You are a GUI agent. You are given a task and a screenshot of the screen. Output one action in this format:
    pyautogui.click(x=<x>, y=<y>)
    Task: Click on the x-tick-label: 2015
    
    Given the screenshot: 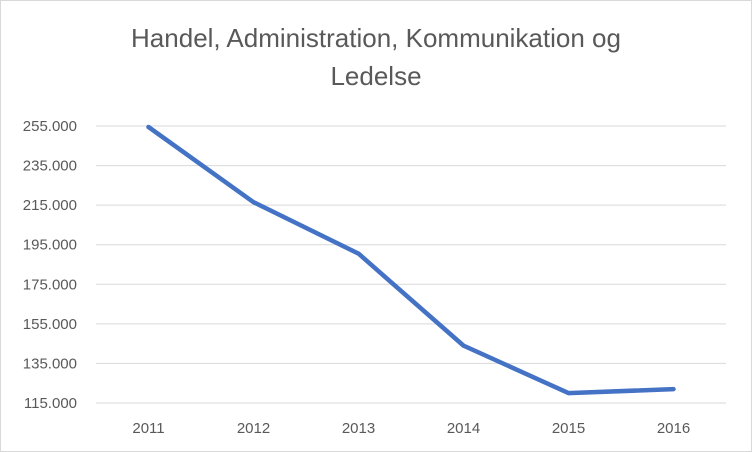 What is the action you would take?
    pyautogui.click(x=568, y=428)
    